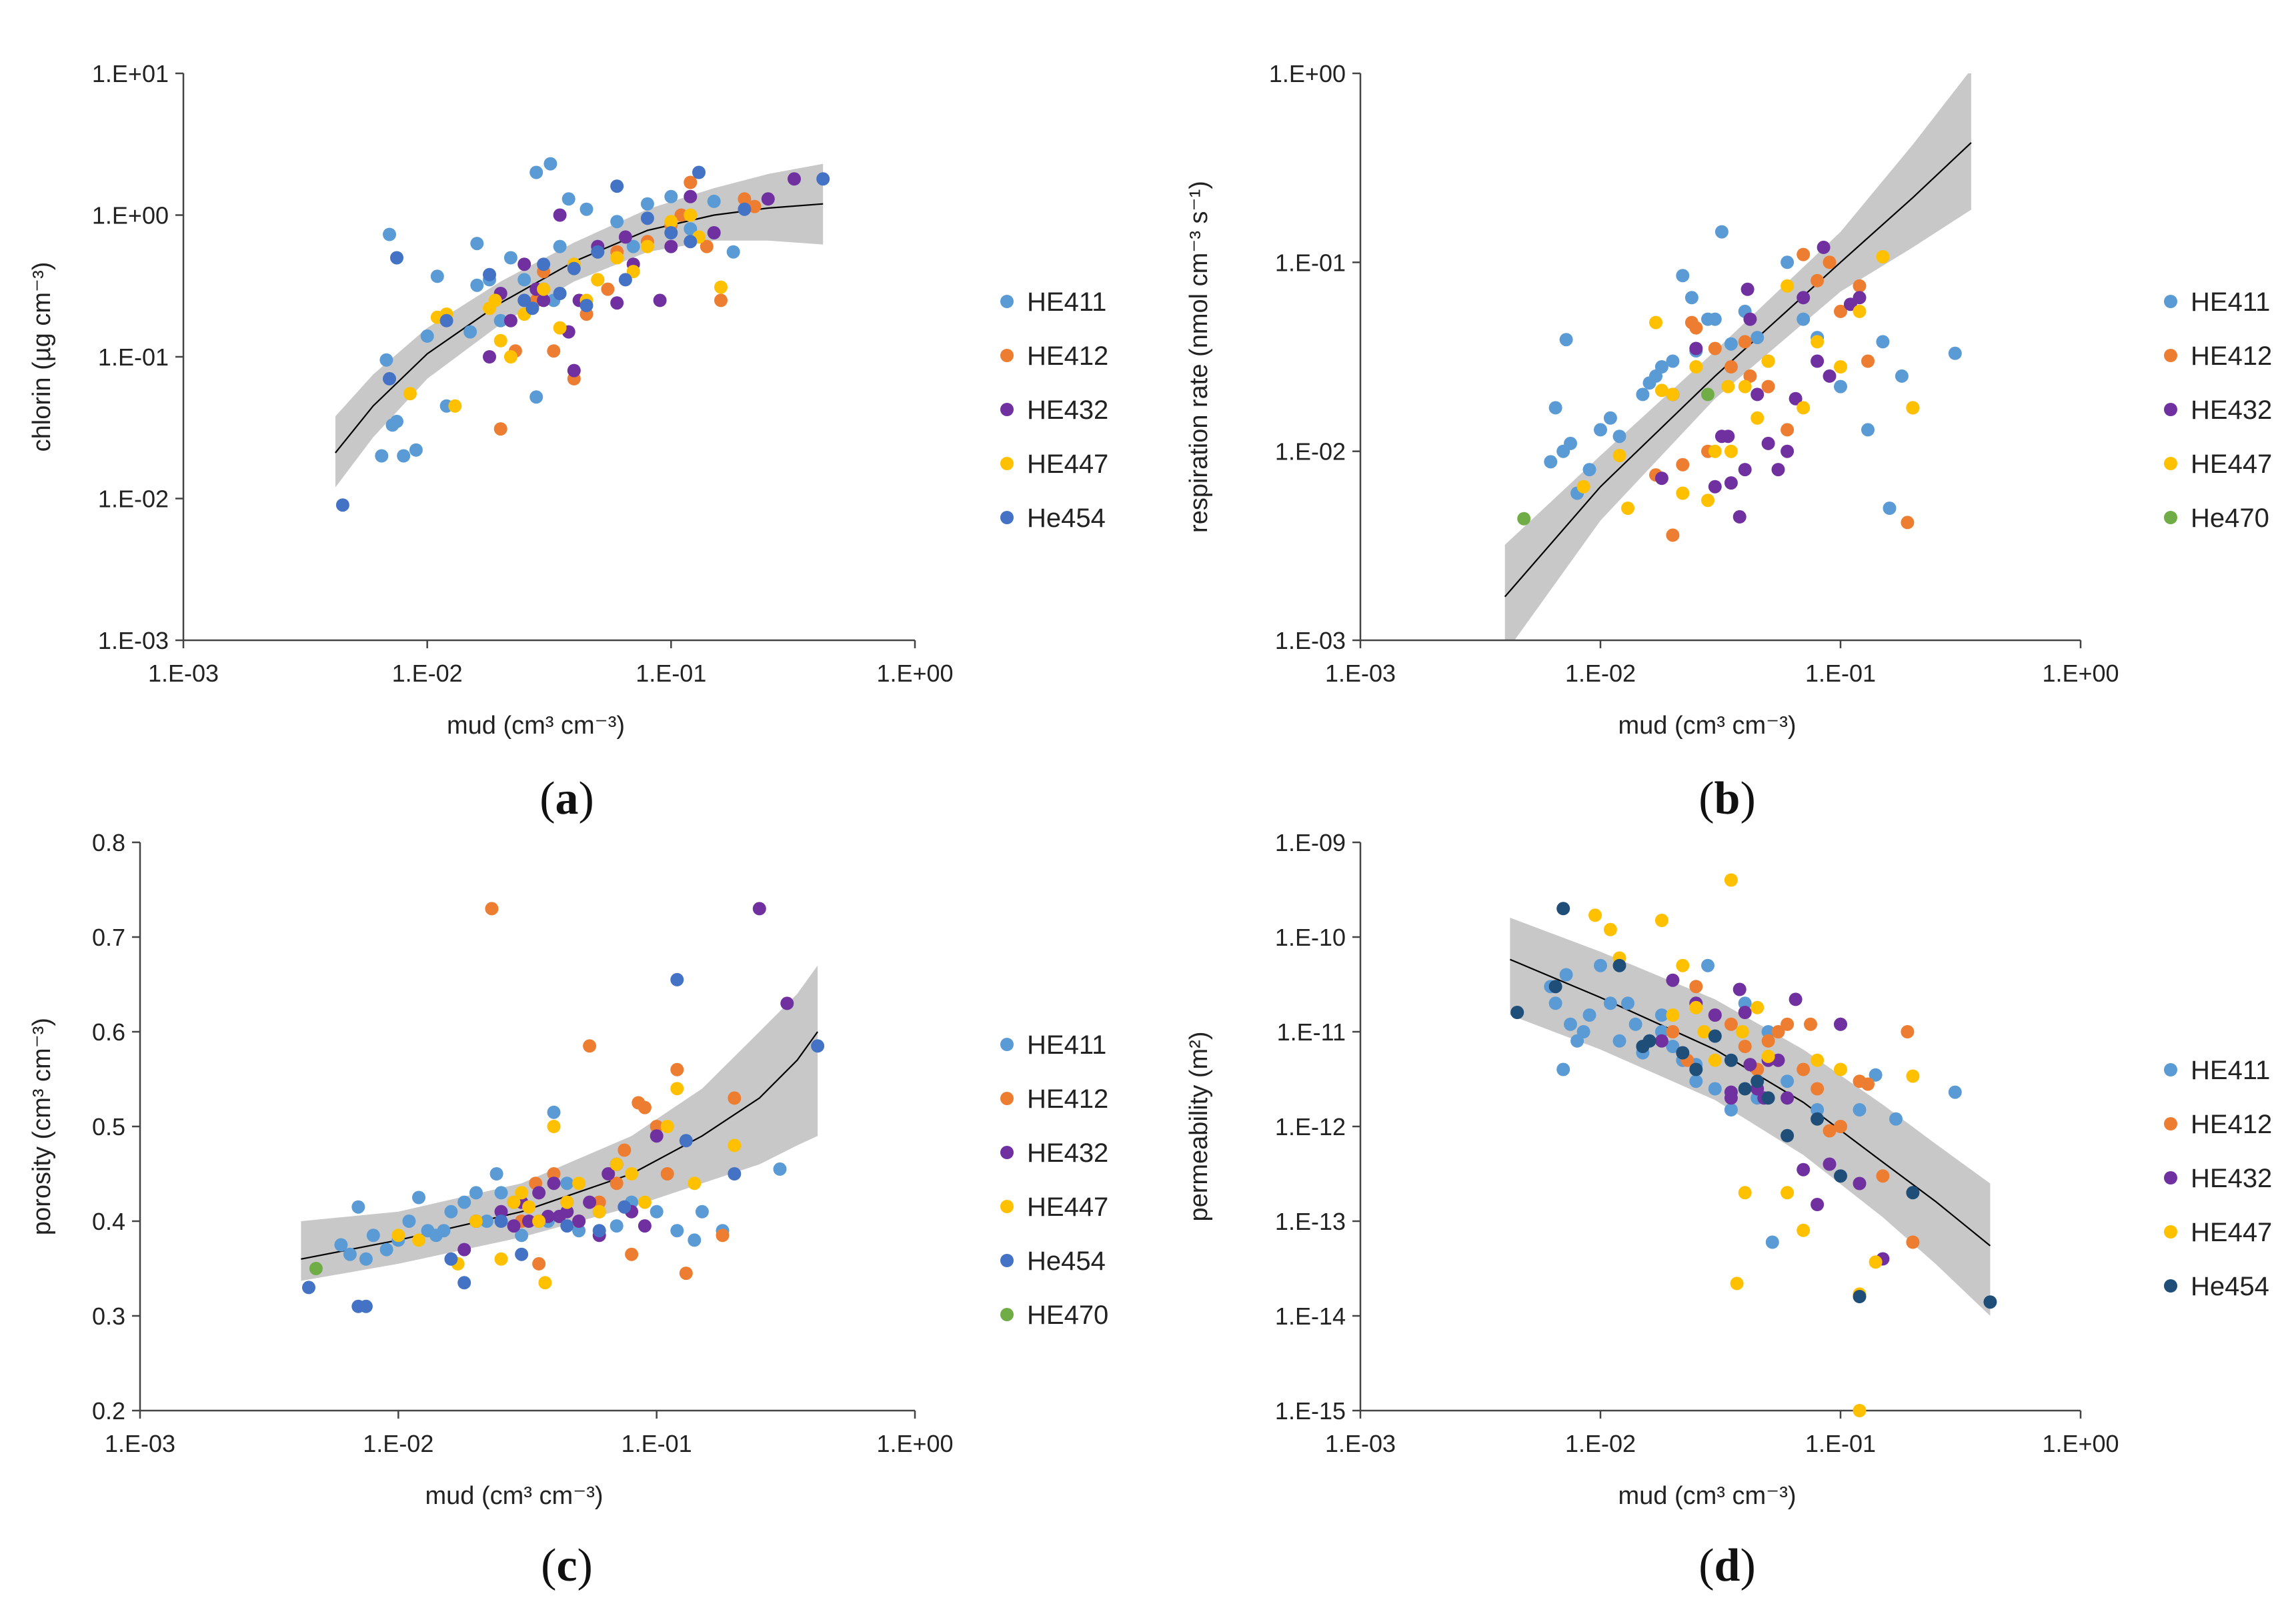 The height and width of the screenshot is (1598, 2296). Describe the element at coordinates (108, 1411) in the screenshot. I see `y-tick-label: 0.2` at that location.